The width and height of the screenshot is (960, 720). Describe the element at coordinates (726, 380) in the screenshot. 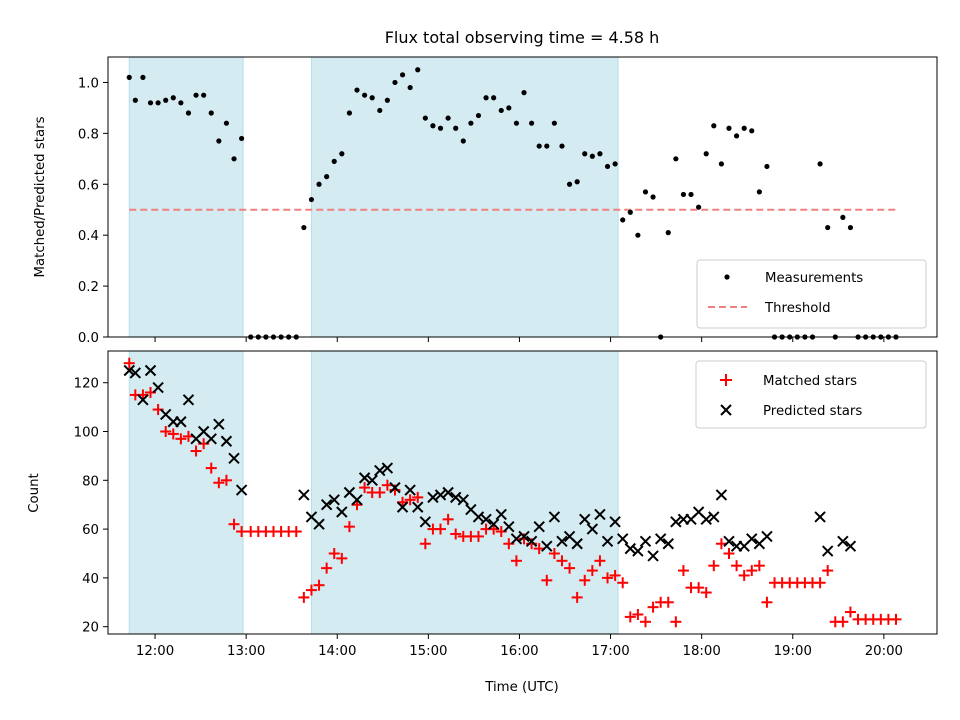

I see `legend-matched-marker` at that location.